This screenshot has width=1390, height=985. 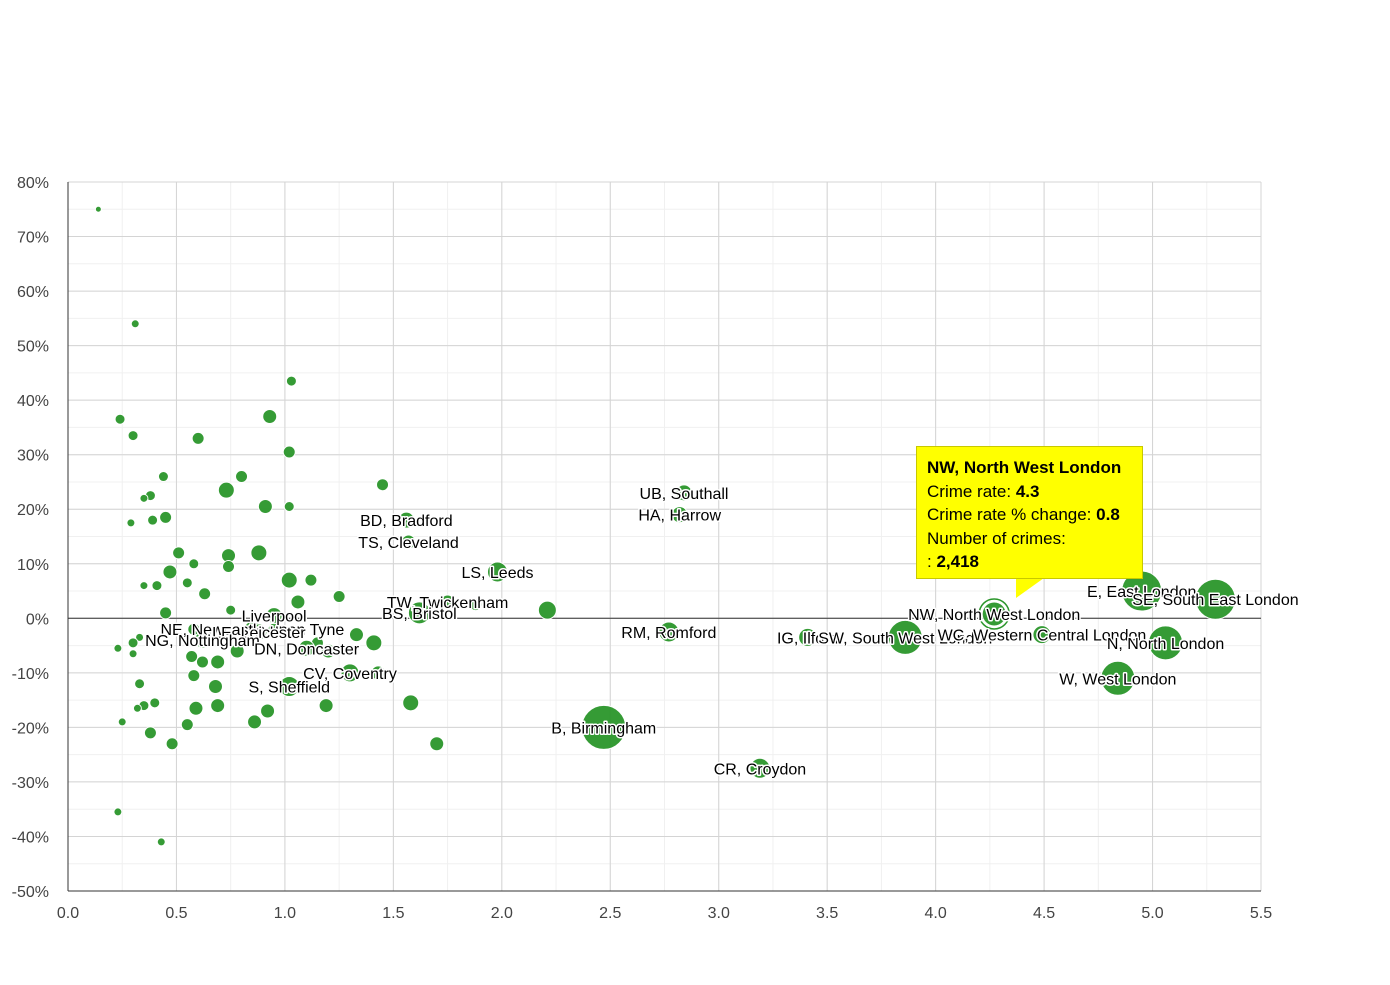 What do you see at coordinates (1044, 913) in the screenshot?
I see `x-tick-label: 4.5` at bounding box center [1044, 913].